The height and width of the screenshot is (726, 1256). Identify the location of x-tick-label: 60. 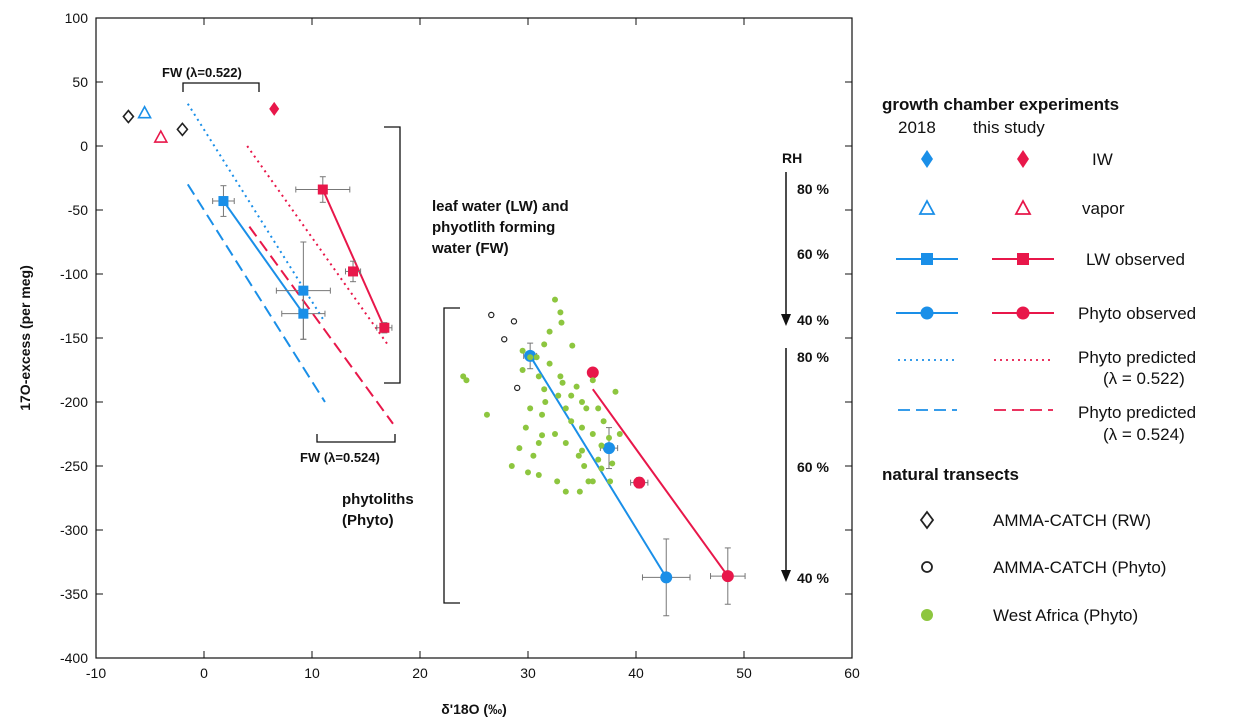
(852, 673).